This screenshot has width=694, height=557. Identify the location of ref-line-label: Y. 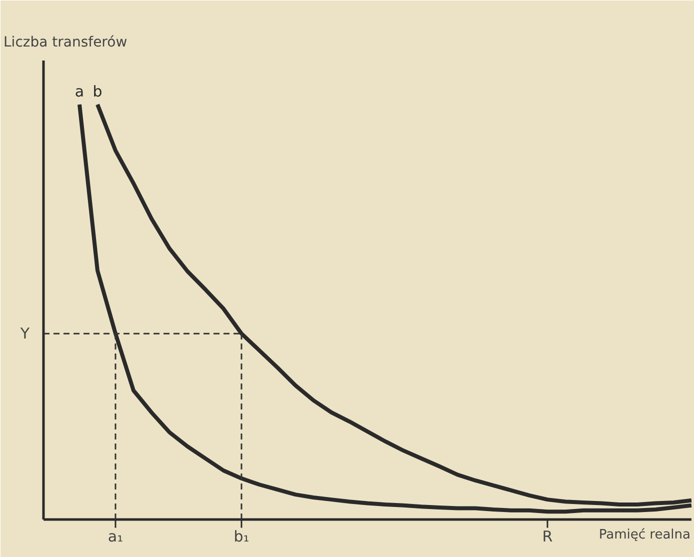
(24, 333).